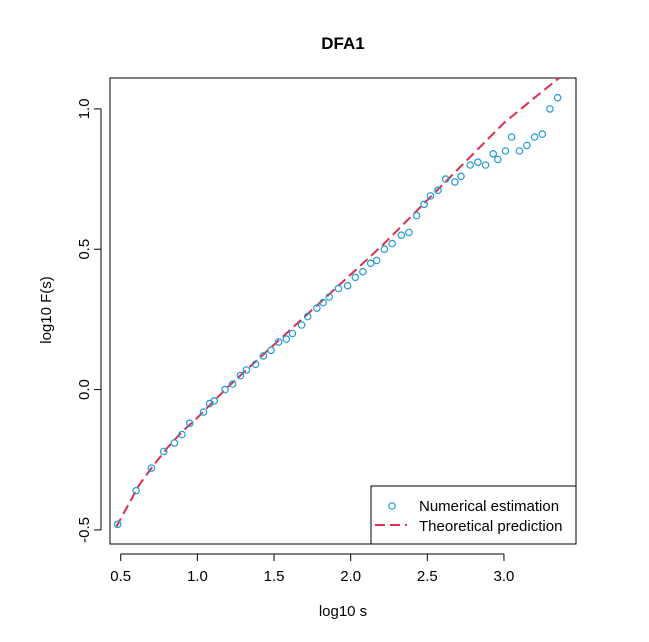 The height and width of the screenshot is (642, 649). Describe the element at coordinates (84, 530) in the screenshot. I see `y-tick-label: -0.5` at that location.